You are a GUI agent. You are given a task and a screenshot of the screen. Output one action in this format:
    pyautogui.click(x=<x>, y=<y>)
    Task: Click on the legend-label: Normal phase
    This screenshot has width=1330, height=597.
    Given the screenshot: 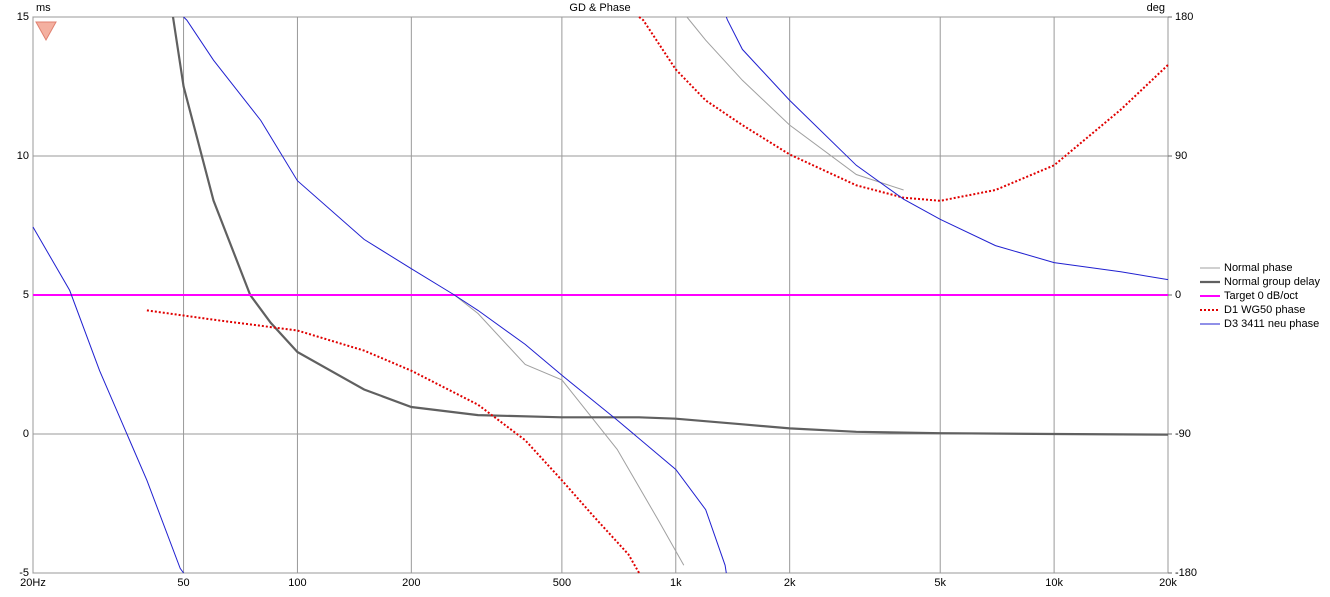 What is the action you would take?
    pyautogui.click(x=1258, y=268)
    